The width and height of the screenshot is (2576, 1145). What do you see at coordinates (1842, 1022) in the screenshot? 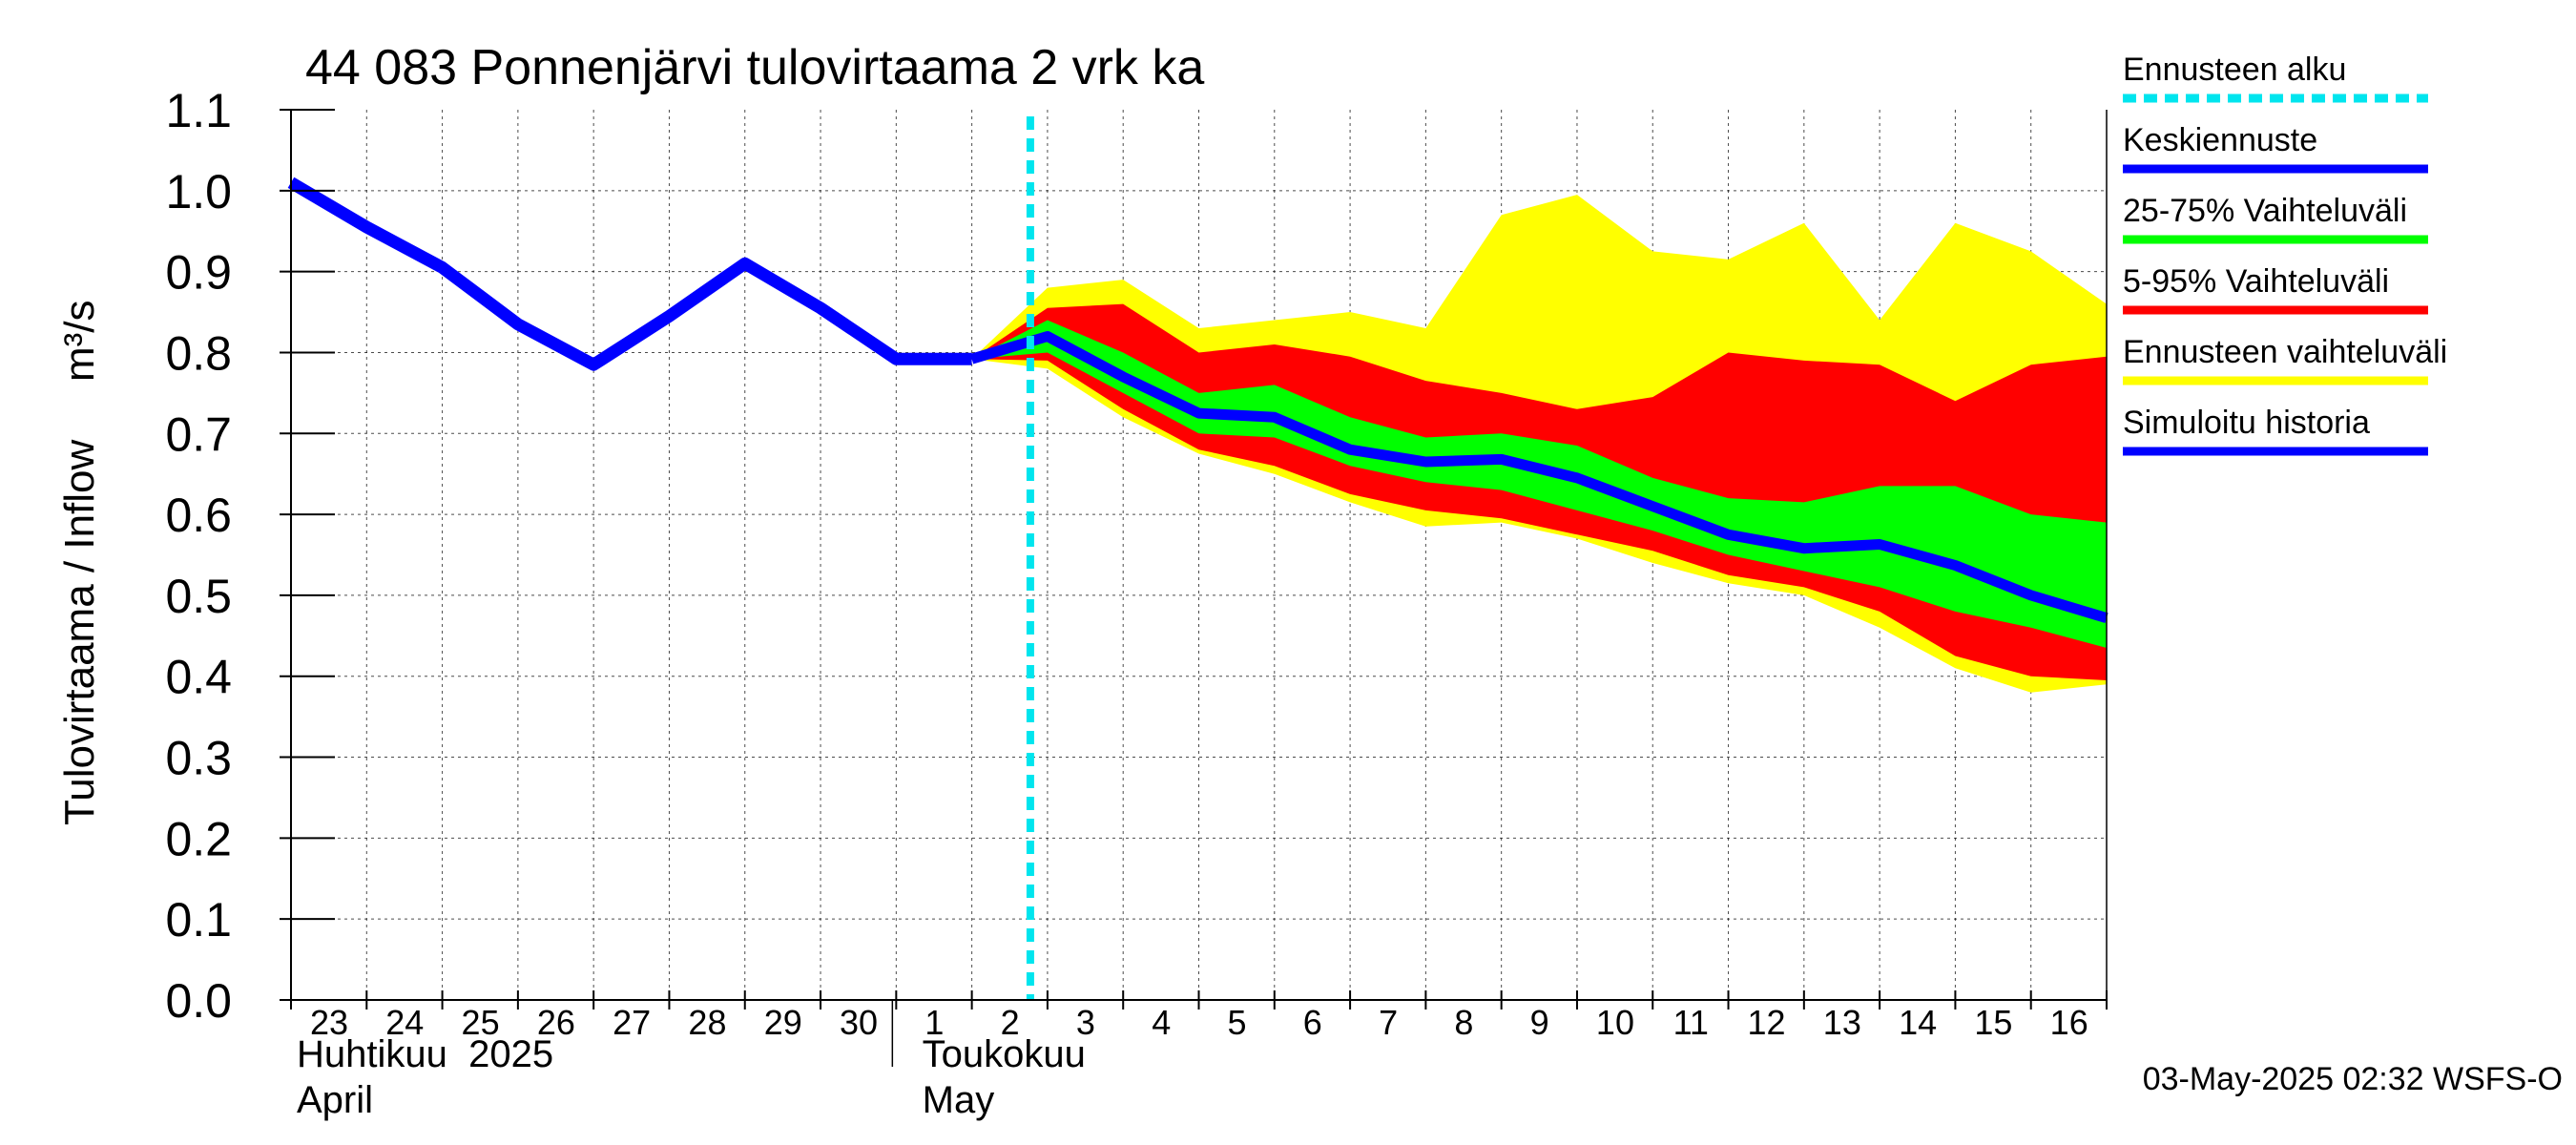
I see `x-tick-label: 13` at bounding box center [1842, 1022].